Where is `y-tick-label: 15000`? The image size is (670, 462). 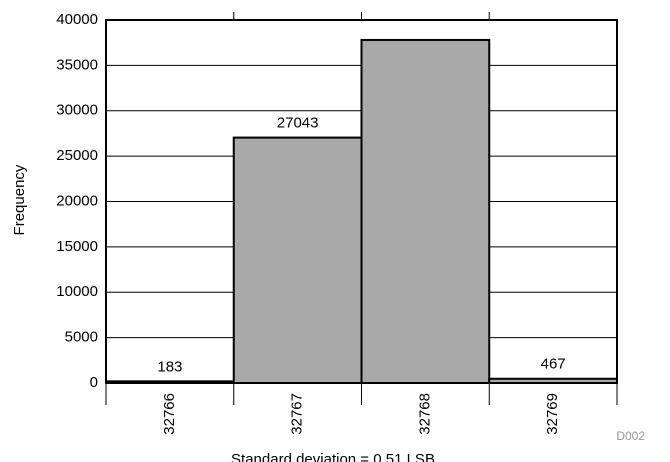 y-tick-label: 15000 is located at coordinates (77, 246).